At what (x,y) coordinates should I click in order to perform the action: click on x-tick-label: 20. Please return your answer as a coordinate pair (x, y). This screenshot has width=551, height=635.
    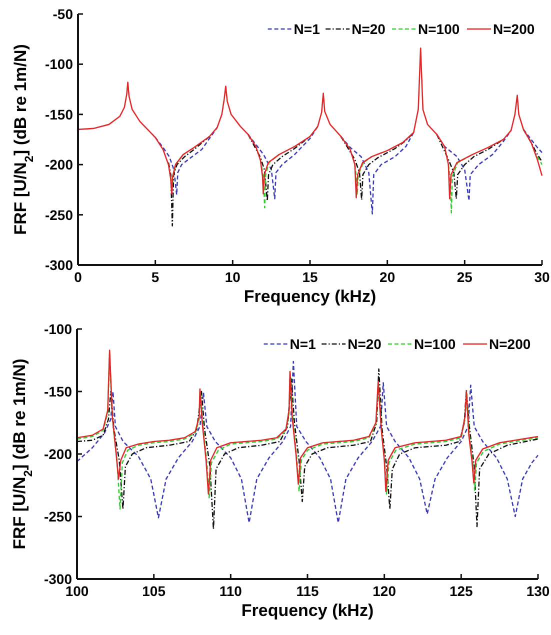
    Looking at the image, I should click on (388, 277).